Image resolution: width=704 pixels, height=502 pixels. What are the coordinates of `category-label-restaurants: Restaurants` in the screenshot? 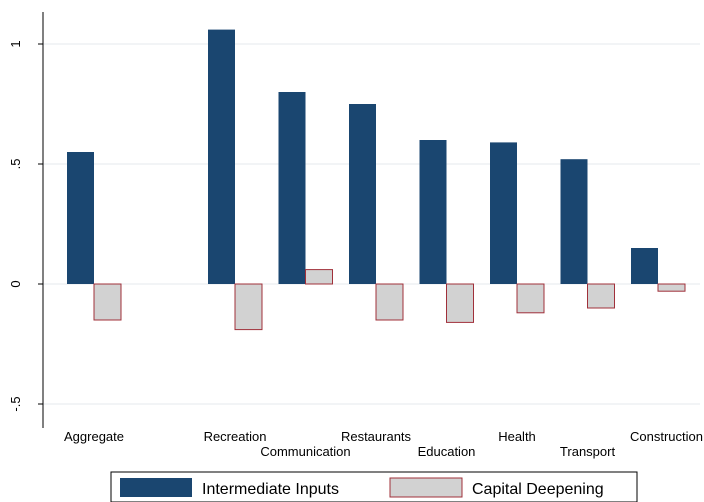 It's located at (376, 436).